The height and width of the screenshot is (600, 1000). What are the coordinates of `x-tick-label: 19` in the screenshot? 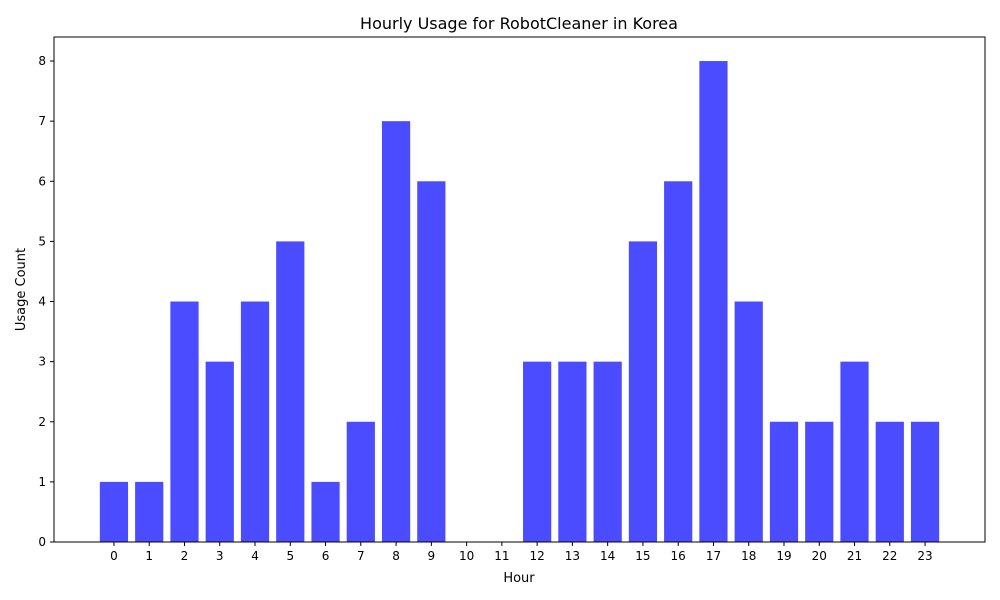 It's located at (783, 556).